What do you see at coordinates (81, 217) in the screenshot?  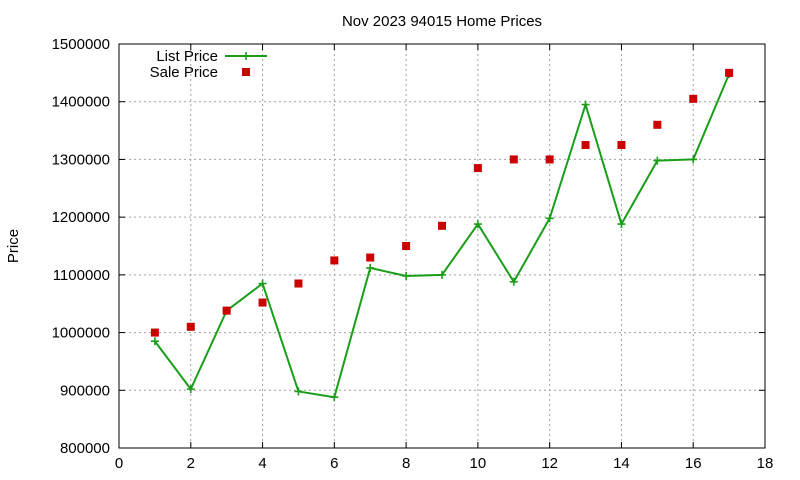 I see `y-tick-label: 1200000` at bounding box center [81, 217].